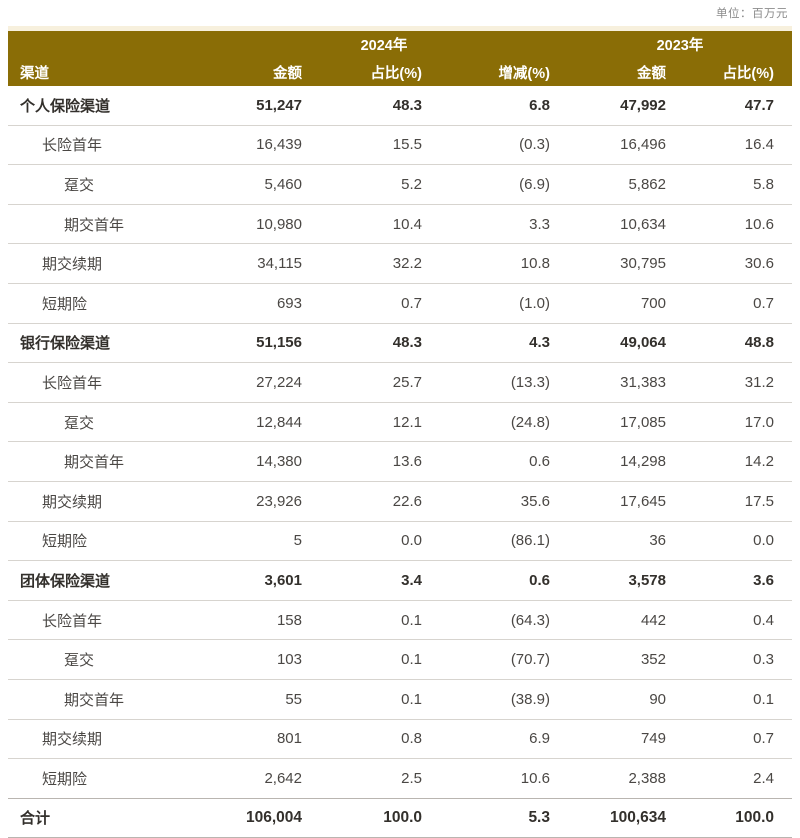 This screenshot has width=800, height=838. What do you see at coordinates (504, 144) in the screenshot?
I see `cell-change: (0.3)` at bounding box center [504, 144].